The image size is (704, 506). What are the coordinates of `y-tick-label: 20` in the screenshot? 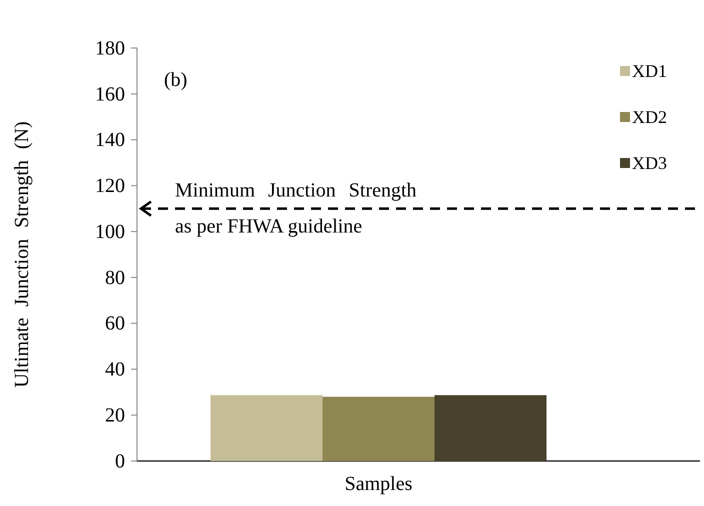 It's located at (115, 415).